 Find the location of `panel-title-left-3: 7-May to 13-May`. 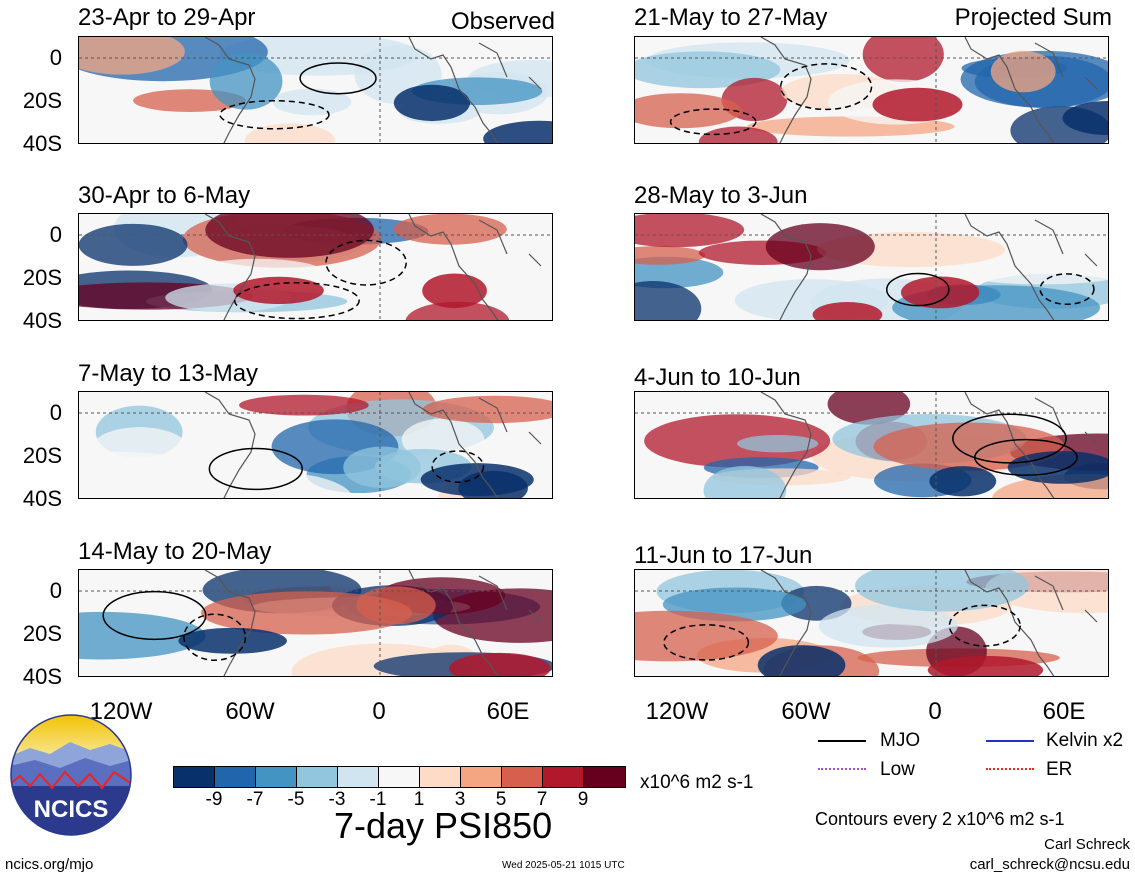

panel-title-left-3: 7-May to 13-May is located at coordinates (168, 373).